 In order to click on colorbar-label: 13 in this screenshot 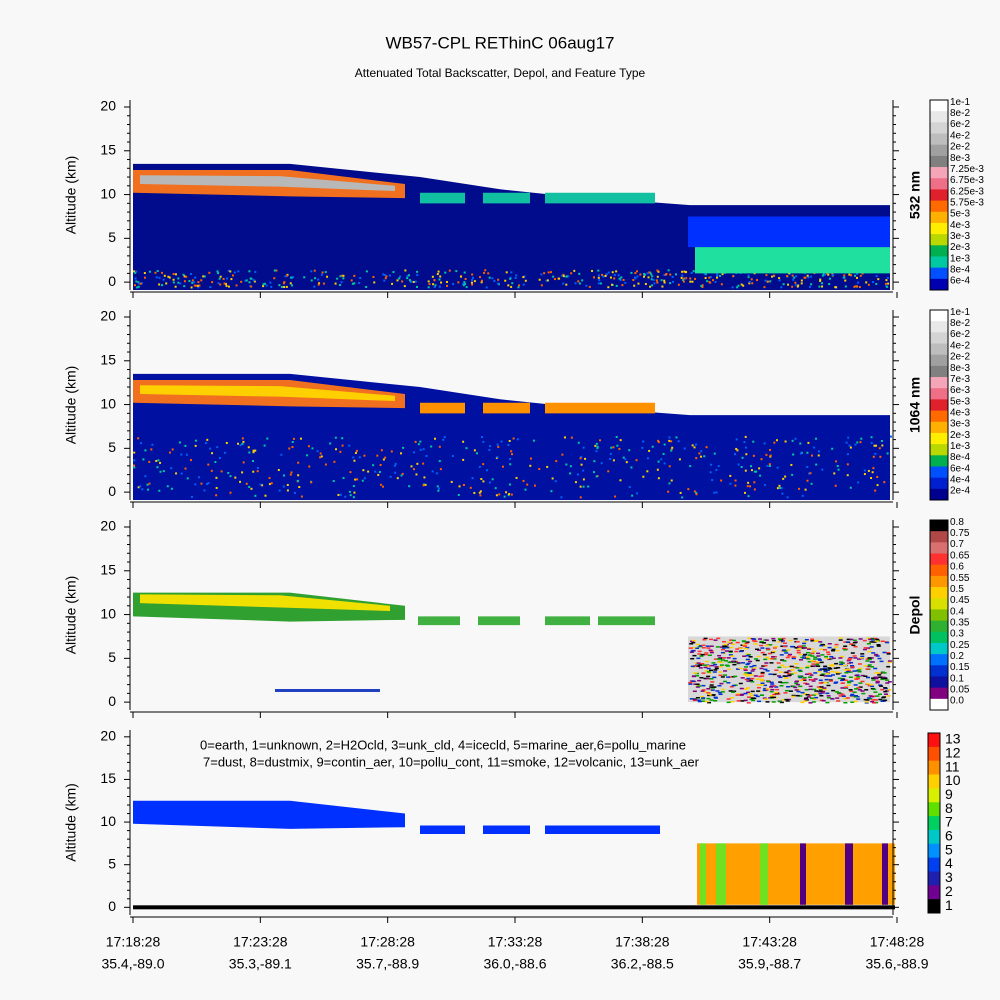, I will do `click(953, 739)`.